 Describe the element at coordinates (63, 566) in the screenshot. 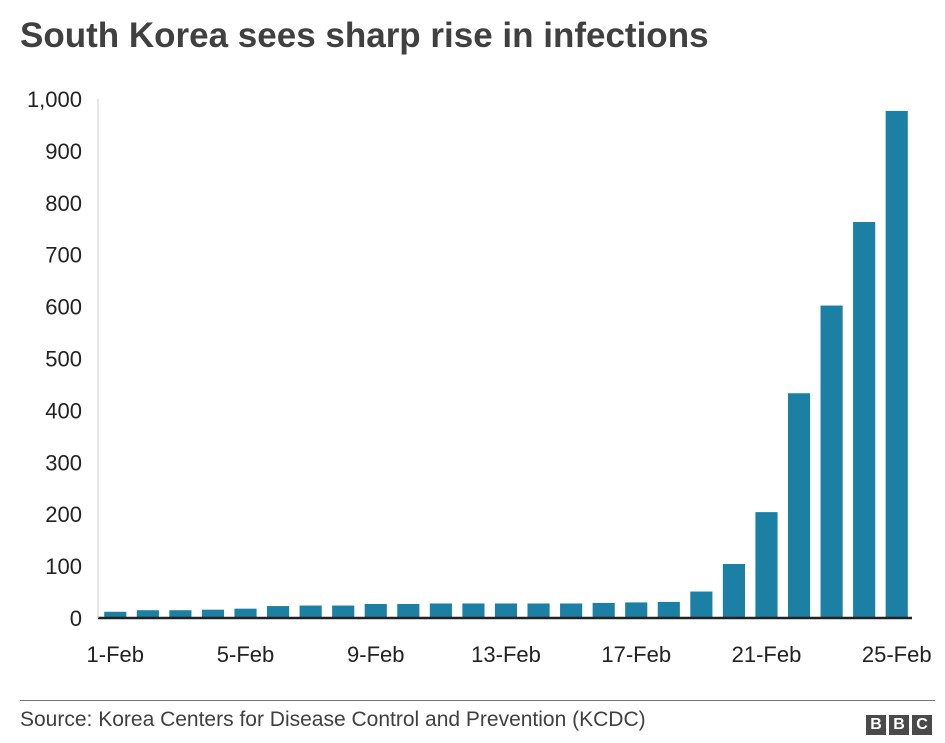

I see `y-tick-label: 100` at that location.